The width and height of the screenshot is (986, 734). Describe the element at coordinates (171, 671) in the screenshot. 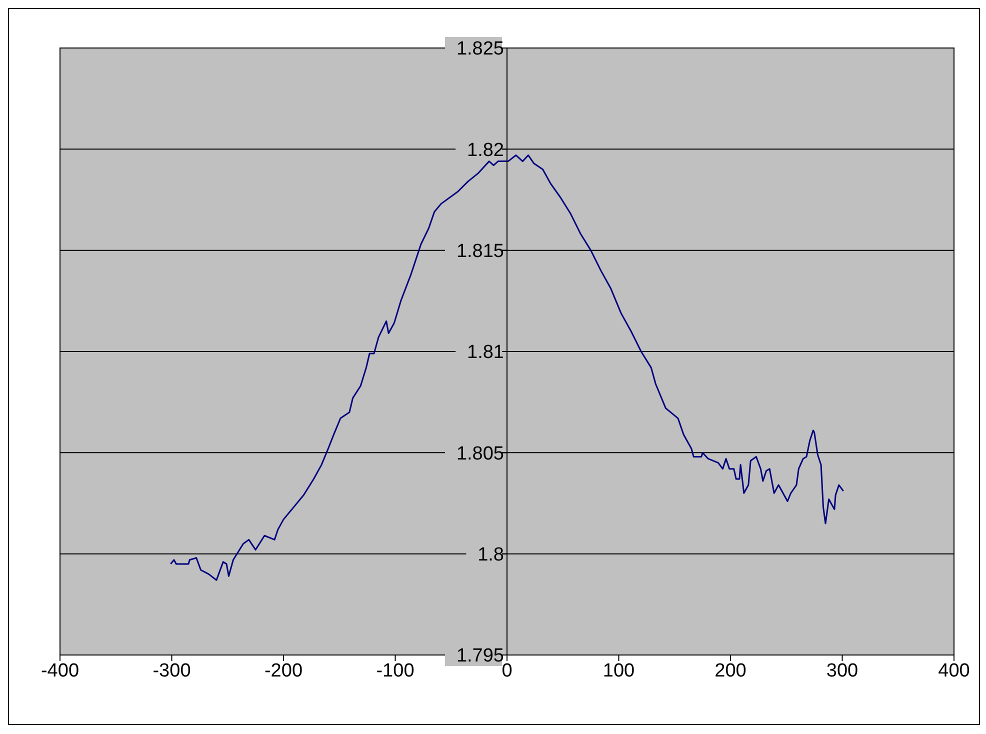

I see `x-tick-label: -300` at that location.